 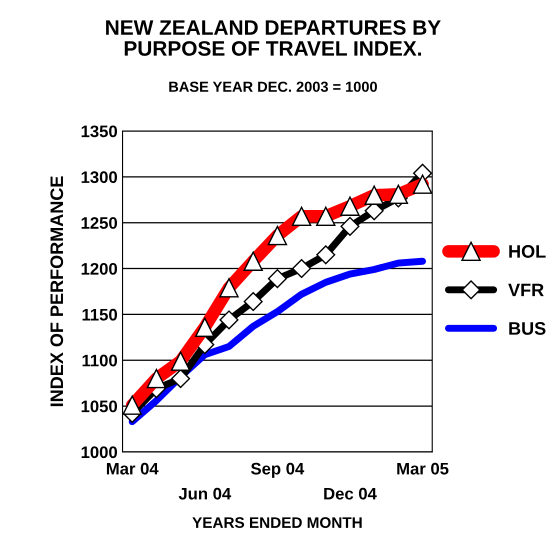 What do you see at coordinates (527, 251) in the screenshot?
I see `legend-label: HOL` at bounding box center [527, 251].